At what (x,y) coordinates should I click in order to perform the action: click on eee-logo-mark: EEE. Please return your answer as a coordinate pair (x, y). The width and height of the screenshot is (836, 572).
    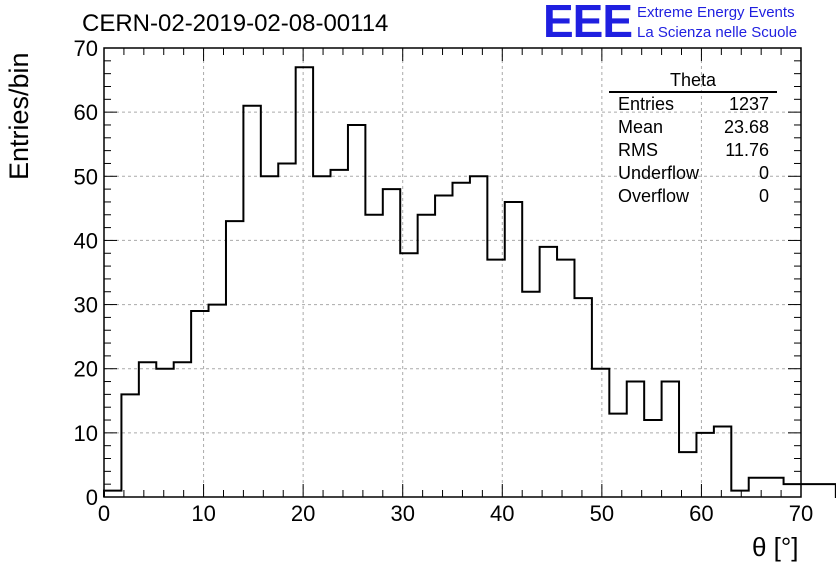
    Looking at the image, I should click on (588, 23).